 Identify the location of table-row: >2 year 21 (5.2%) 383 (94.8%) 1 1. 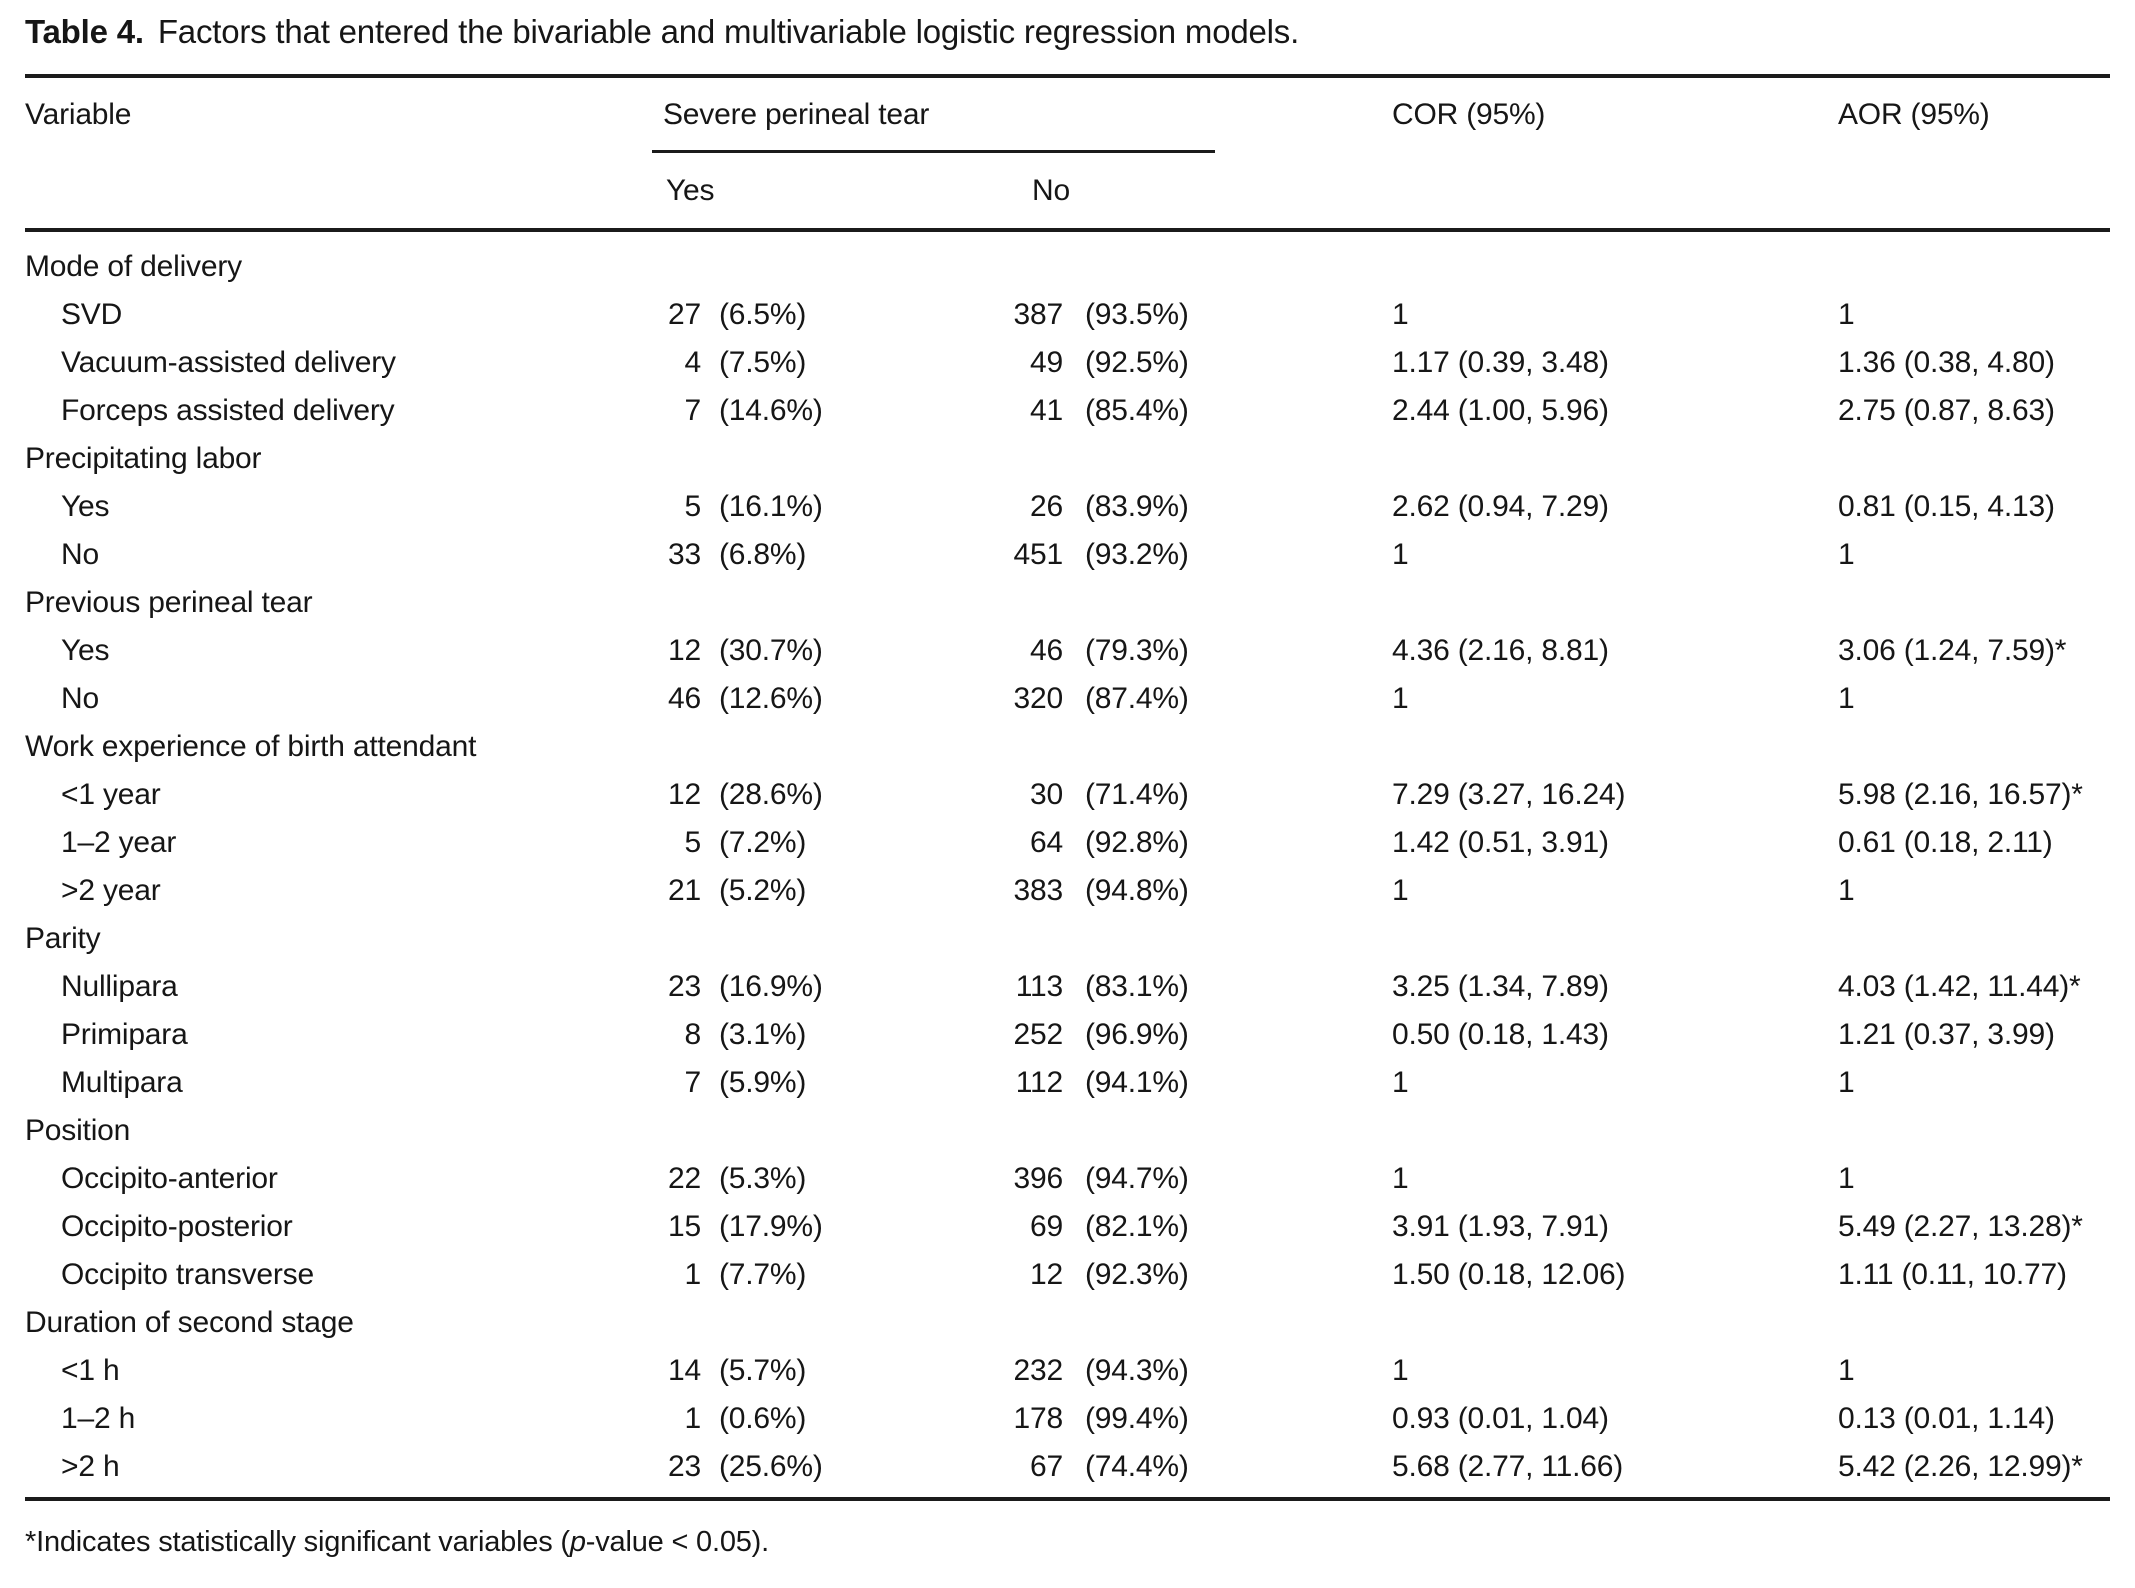
(1067, 891).